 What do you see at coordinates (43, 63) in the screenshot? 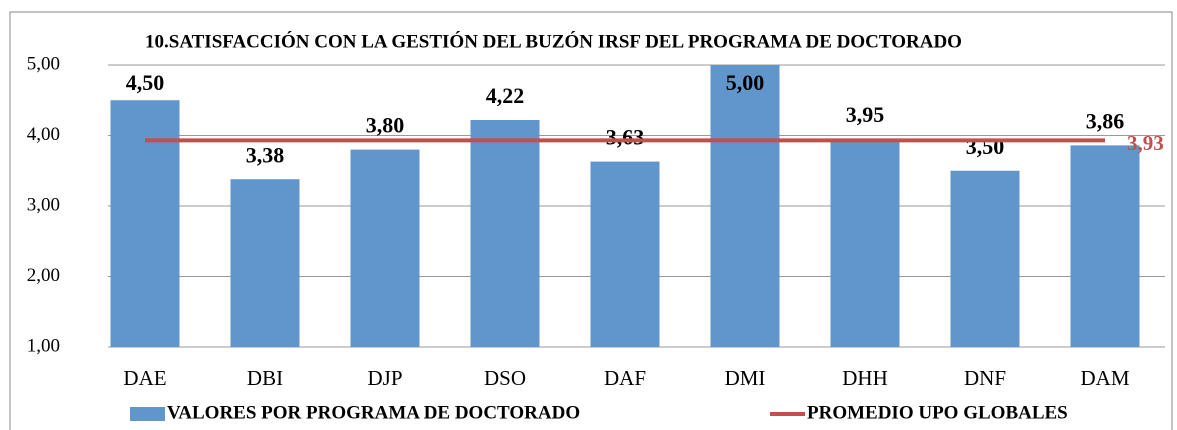
I see `y-tick-label: 5,00` at bounding box center [43, 63].